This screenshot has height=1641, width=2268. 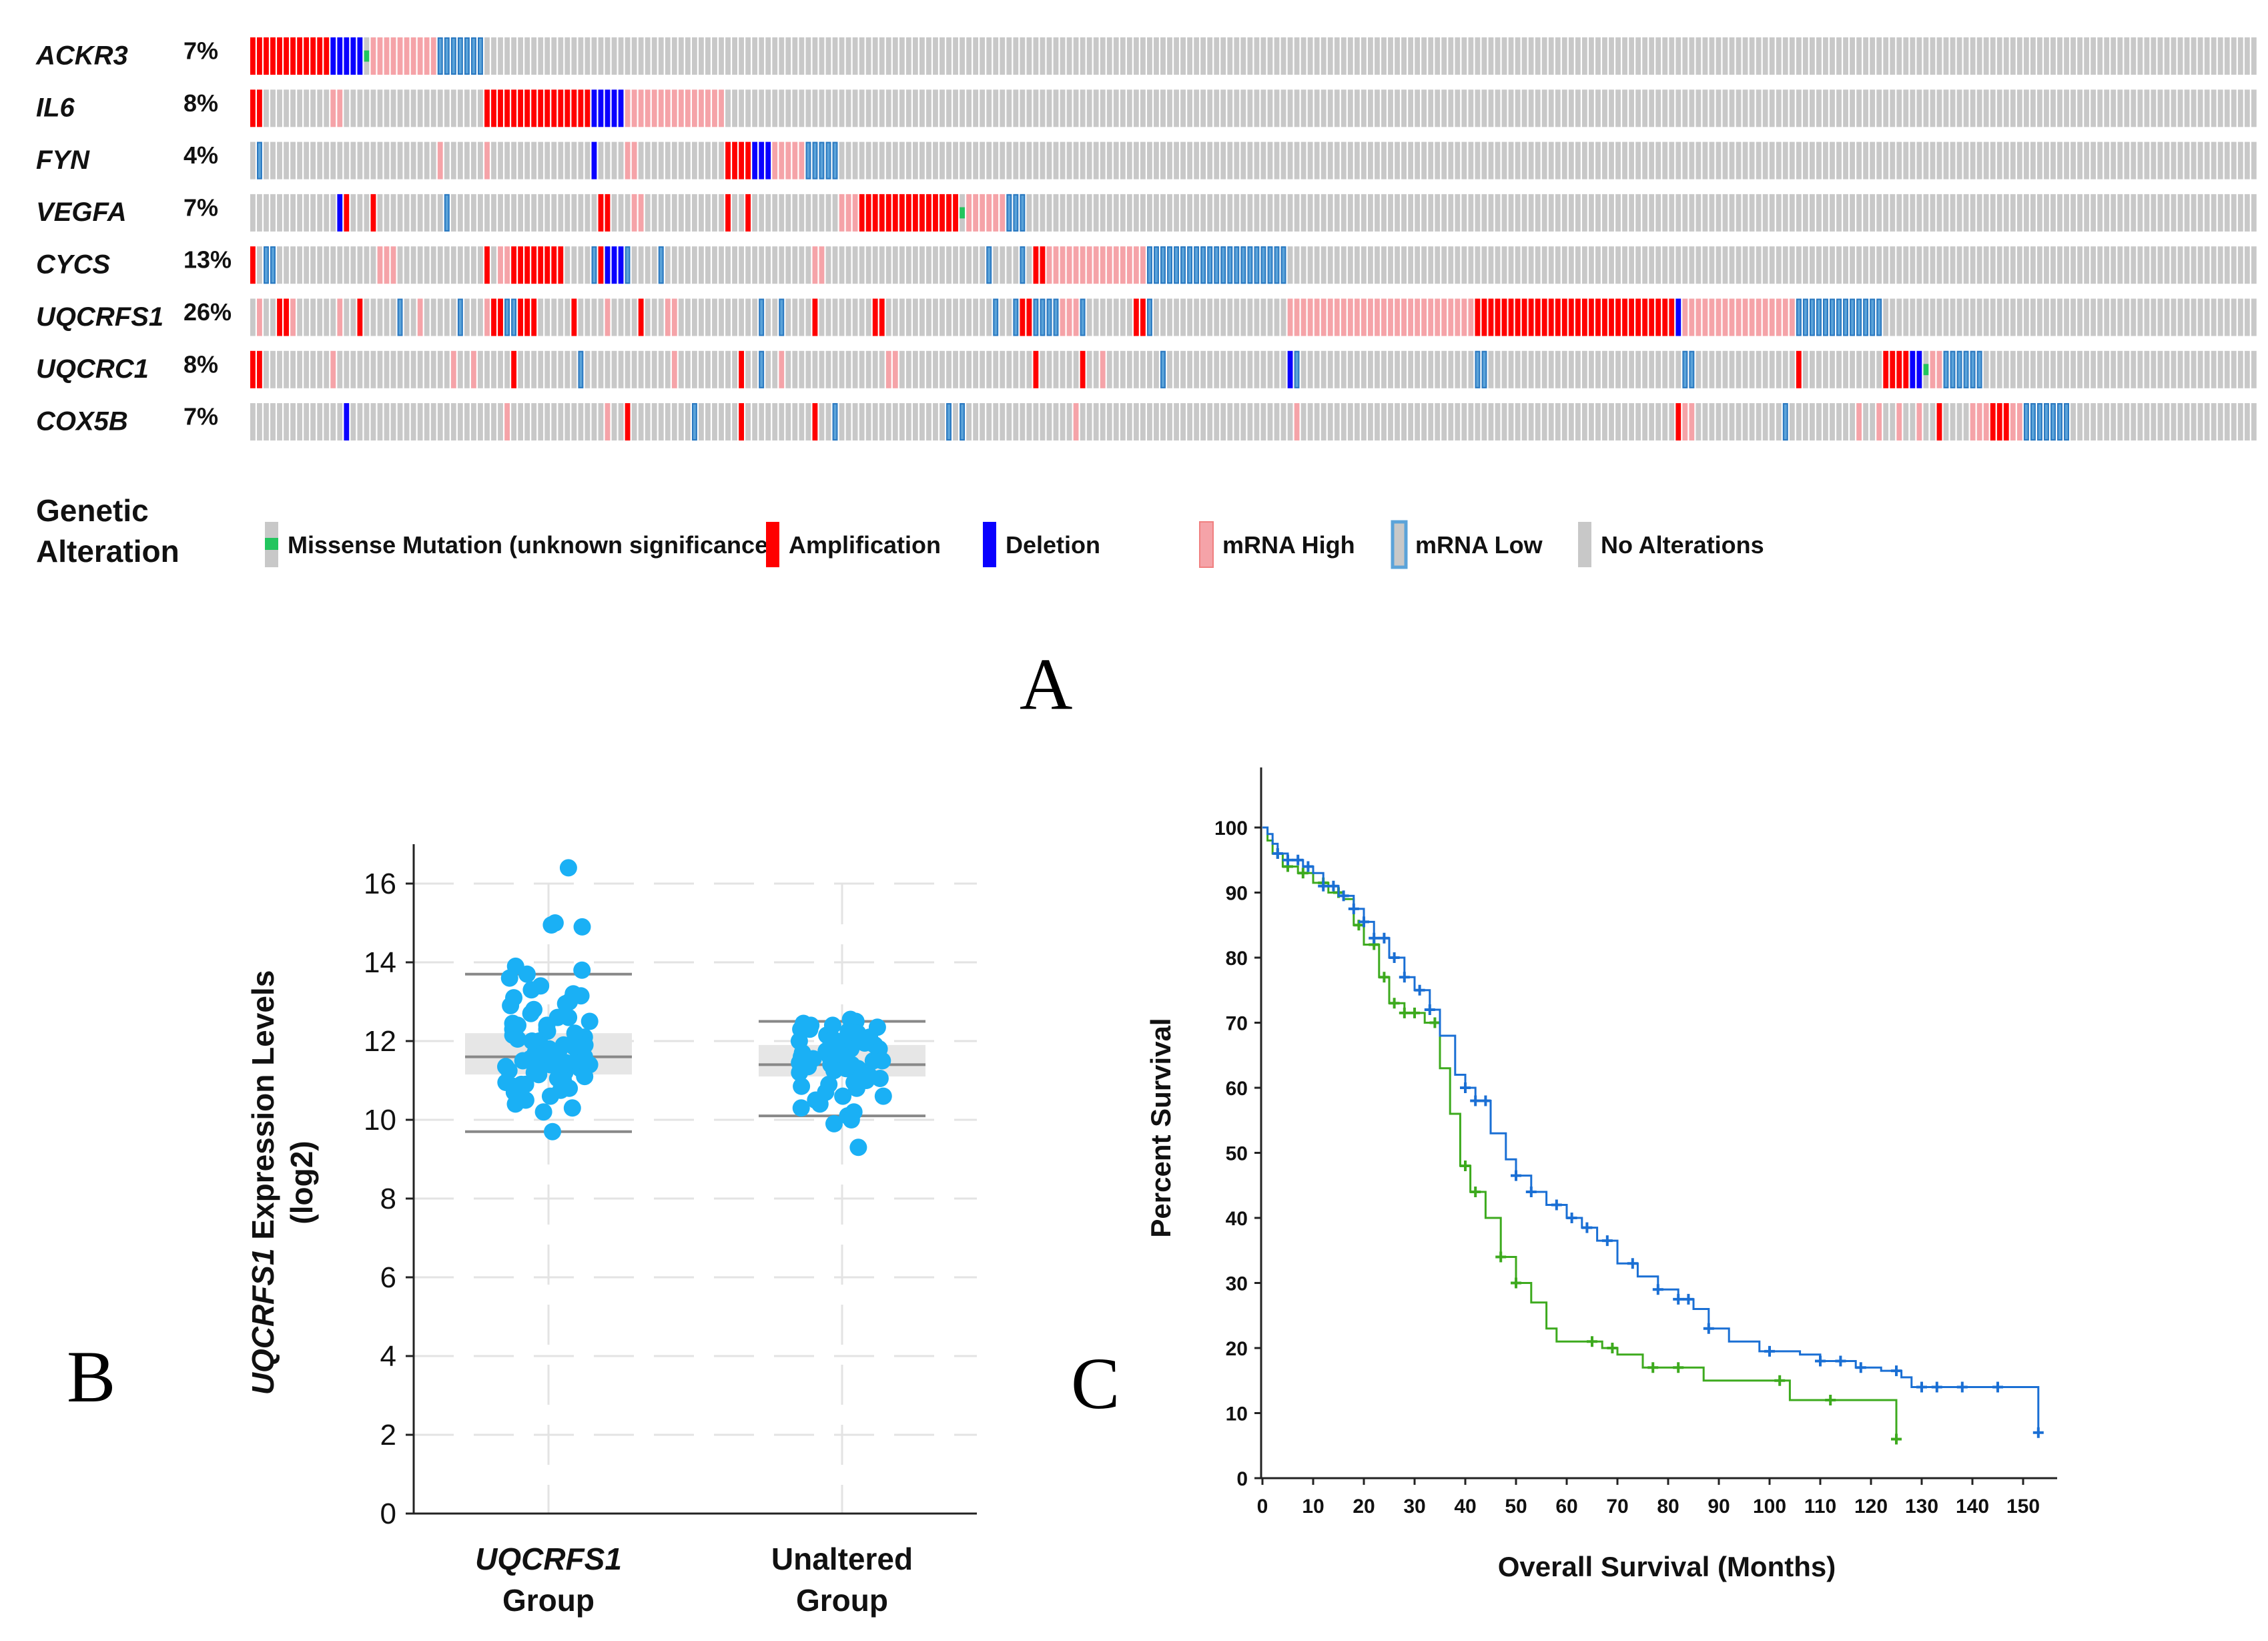 I want to click on data-point, so click(x=820, y=1104).